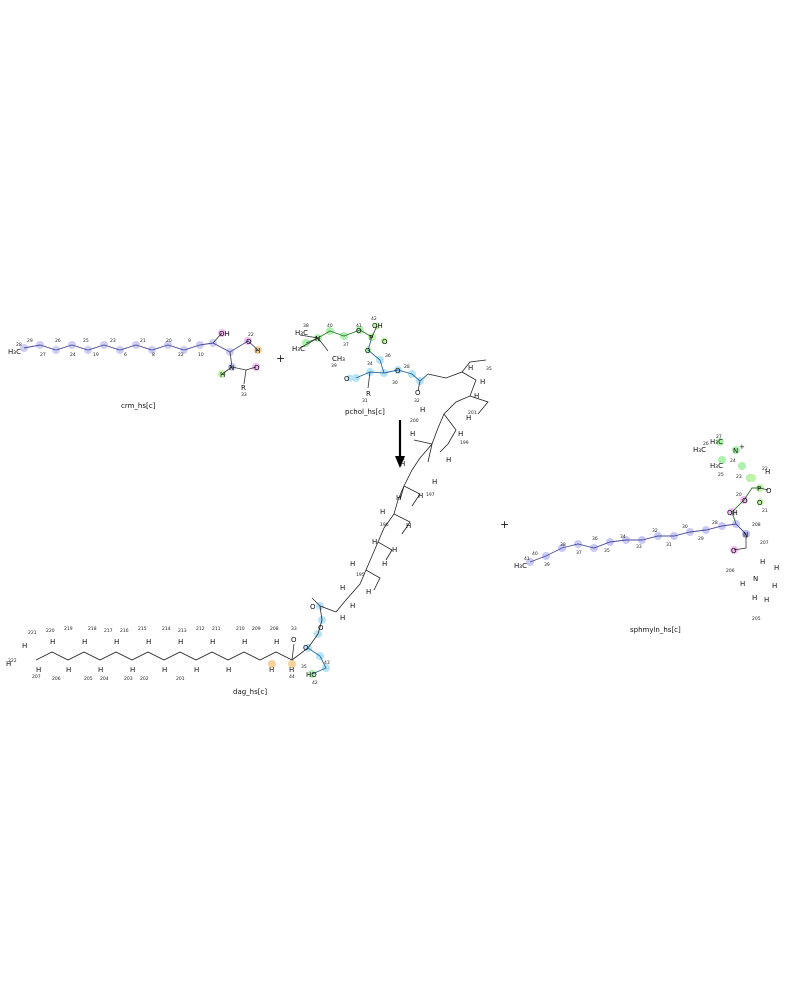 The image size is (800, 1000). Describe the element at coordinates (334, 366) in the screenshot. I see `pchol-index: 39` at that location.